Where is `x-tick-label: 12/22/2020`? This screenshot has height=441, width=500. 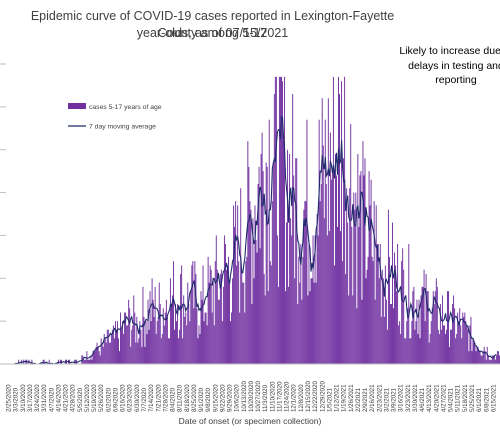
x-tick-label: 12/22/2020 is located at coordinates (315, 396).